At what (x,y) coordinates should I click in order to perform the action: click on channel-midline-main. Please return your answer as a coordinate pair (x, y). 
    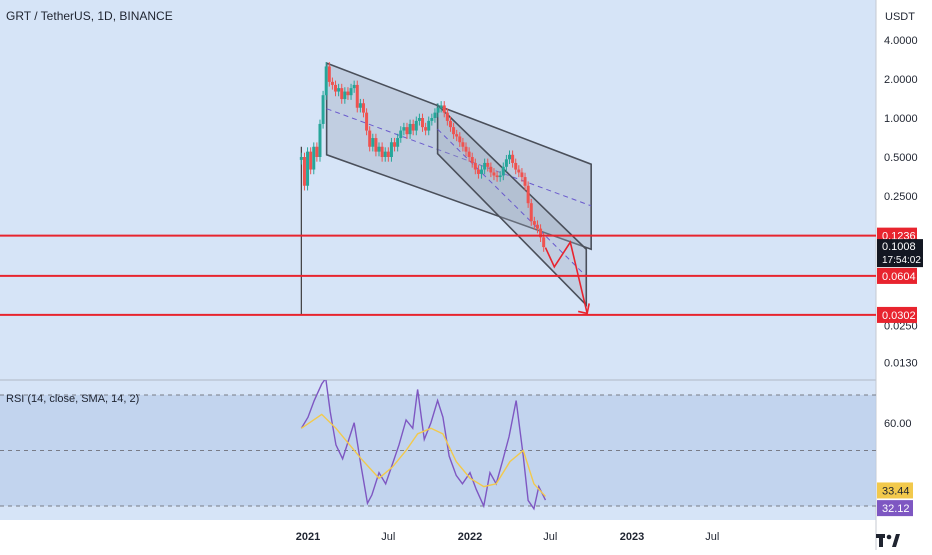
    Looking at the image, I should click on (459, 157).